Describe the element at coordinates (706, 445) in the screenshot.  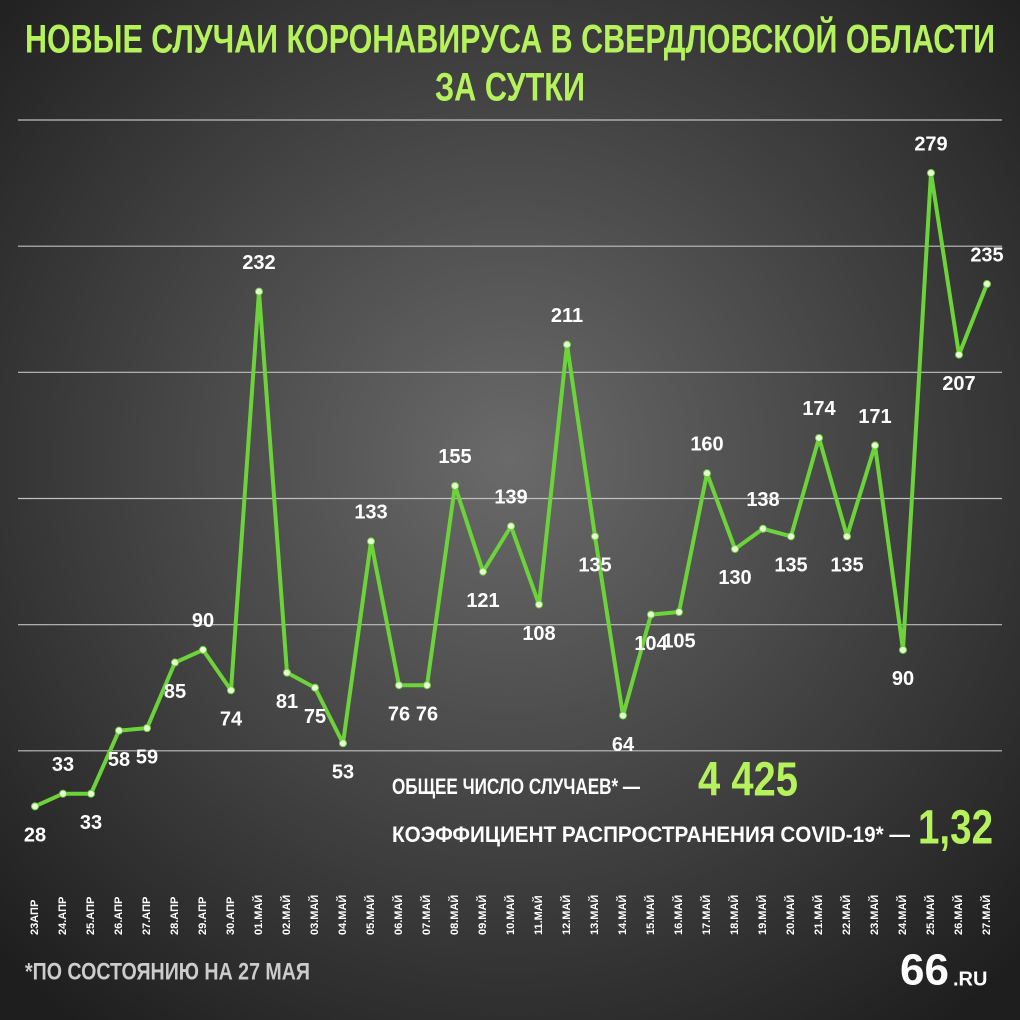
I see `data-label: 160` at that location.